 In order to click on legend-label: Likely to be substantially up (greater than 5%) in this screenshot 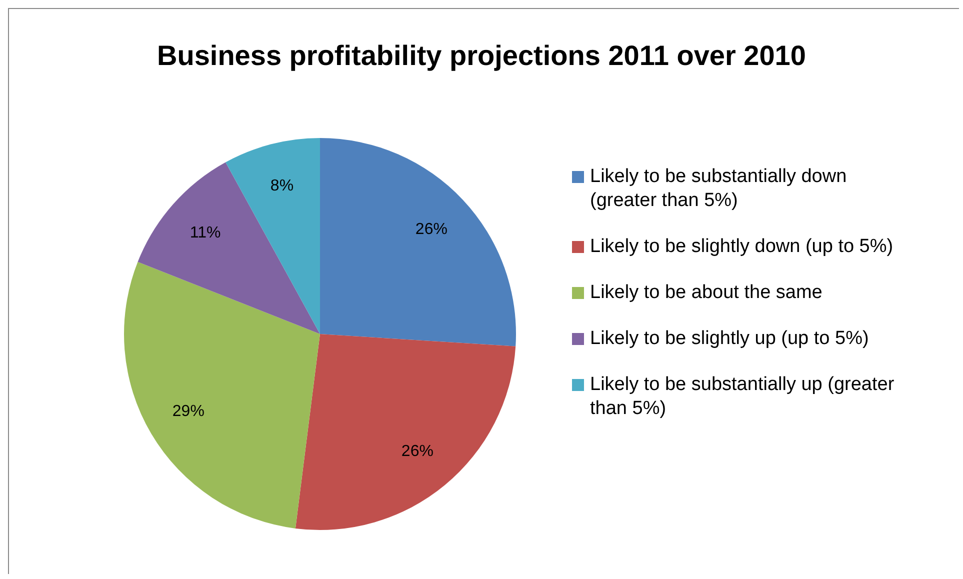, I will do `click(743, 397)`.